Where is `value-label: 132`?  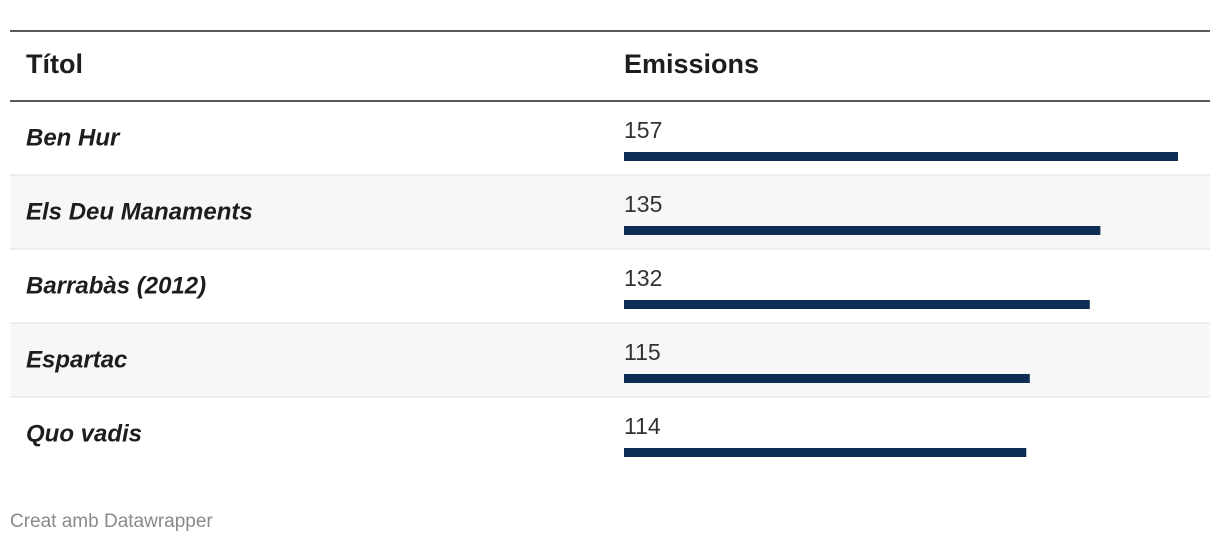 value-label: 132 is located at coordinates (643, 278).